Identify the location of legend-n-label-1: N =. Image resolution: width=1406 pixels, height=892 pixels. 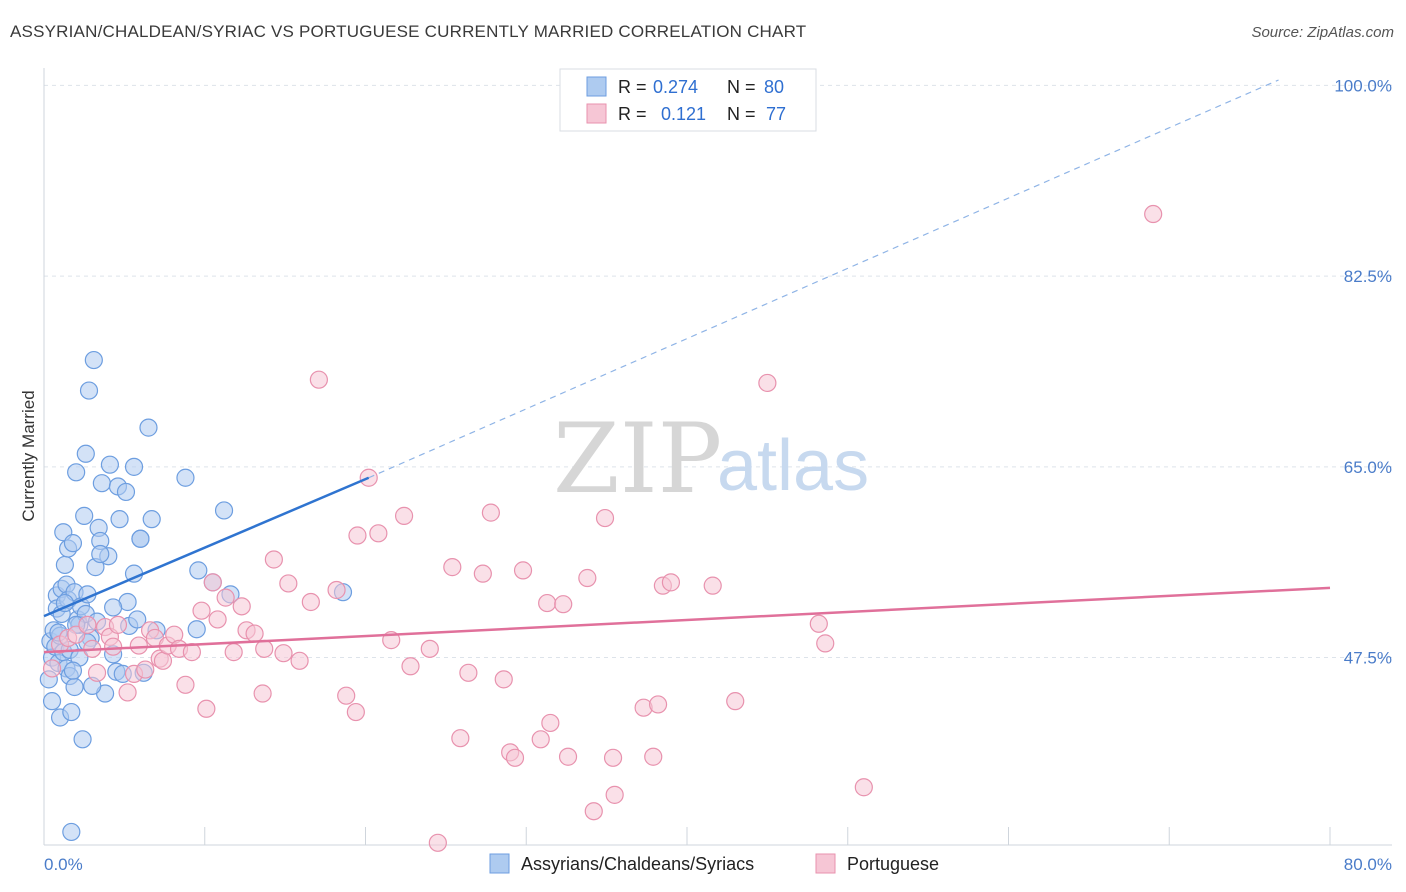
(741, 87).